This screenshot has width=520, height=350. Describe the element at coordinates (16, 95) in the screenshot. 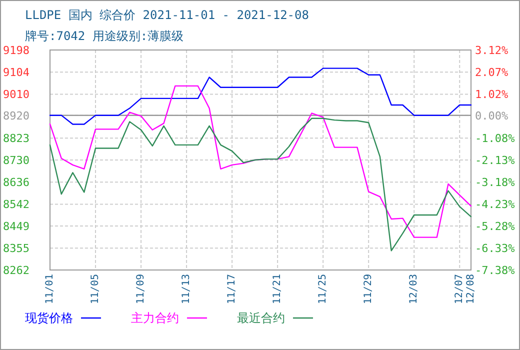

I see `y-tick-label: 9010` at that location.